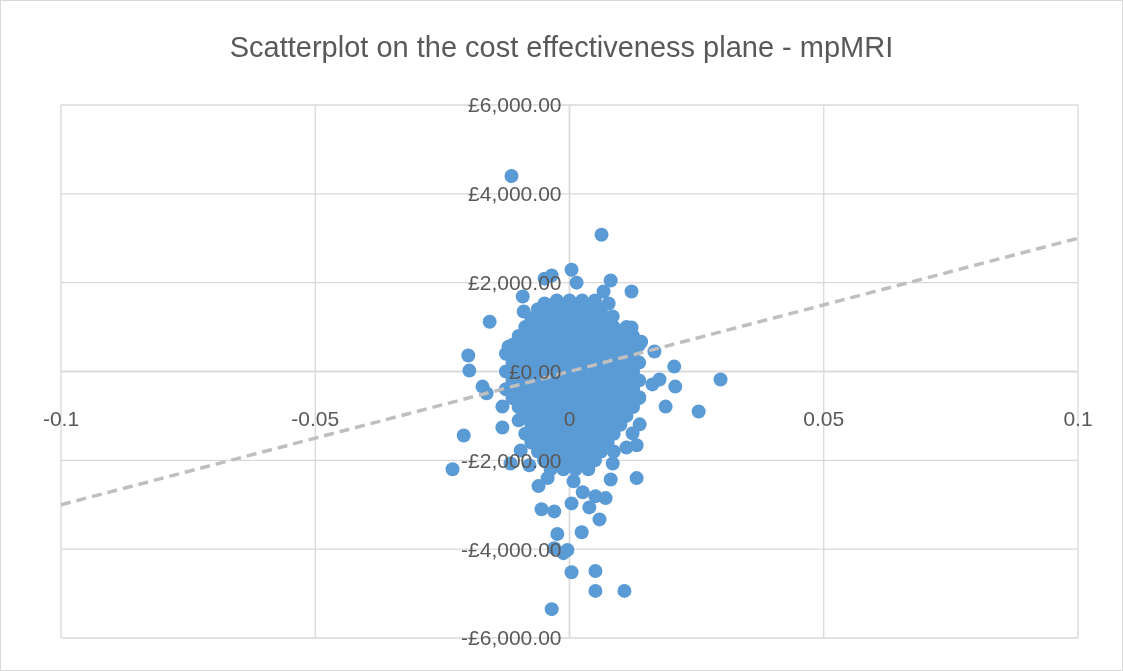 The height and width of the screenshot is (671, 1123). I want to click on y-tick-label: £0.00, so click(535, 371).